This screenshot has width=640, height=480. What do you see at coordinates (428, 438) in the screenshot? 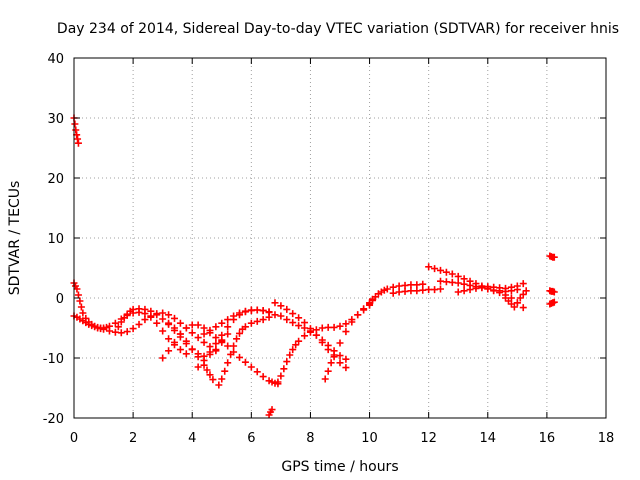
I see `x-tick-label: 12` at bounding box center [428, 438].